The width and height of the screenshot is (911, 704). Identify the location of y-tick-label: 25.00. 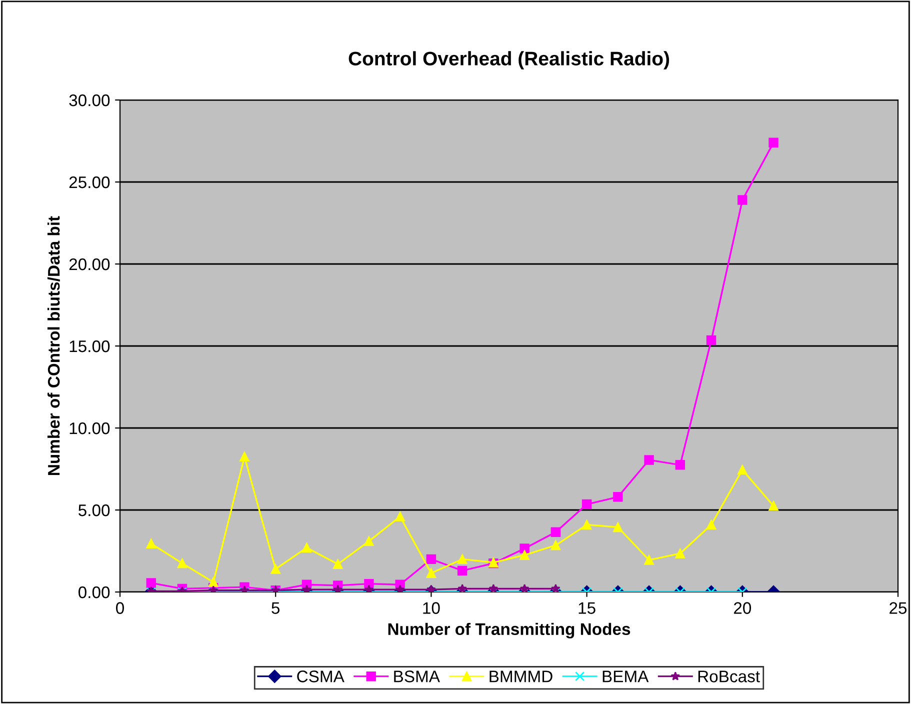
(89, 182).